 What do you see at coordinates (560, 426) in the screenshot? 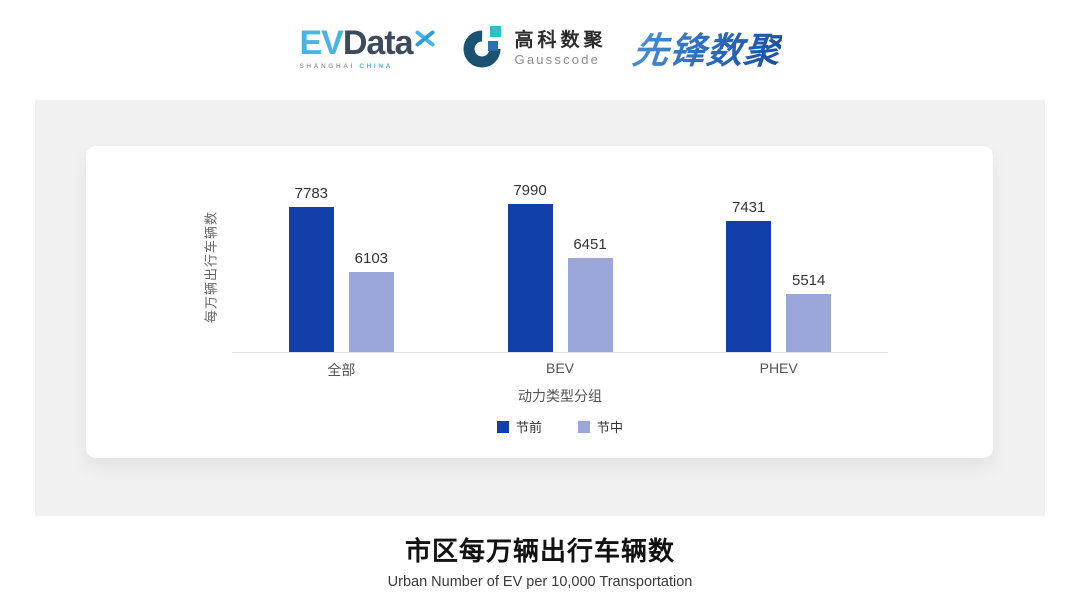
I see `legend: 节前 节中` at bounding box center [560, 426].